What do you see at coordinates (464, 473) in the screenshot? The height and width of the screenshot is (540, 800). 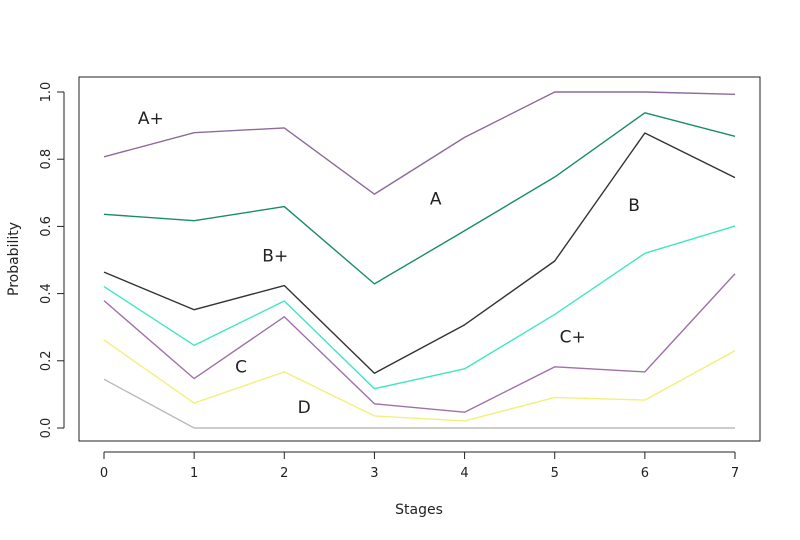 I see `x-tick-label: 4` at bounding box center [464, 473].